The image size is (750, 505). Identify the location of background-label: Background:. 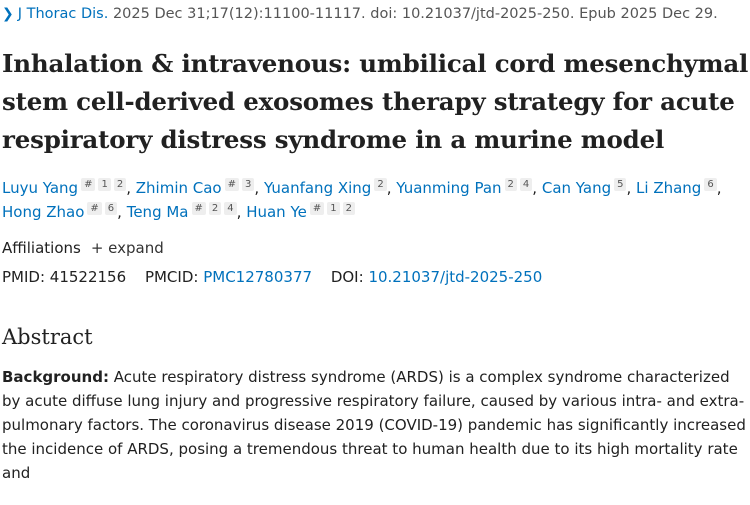
(55, 377).